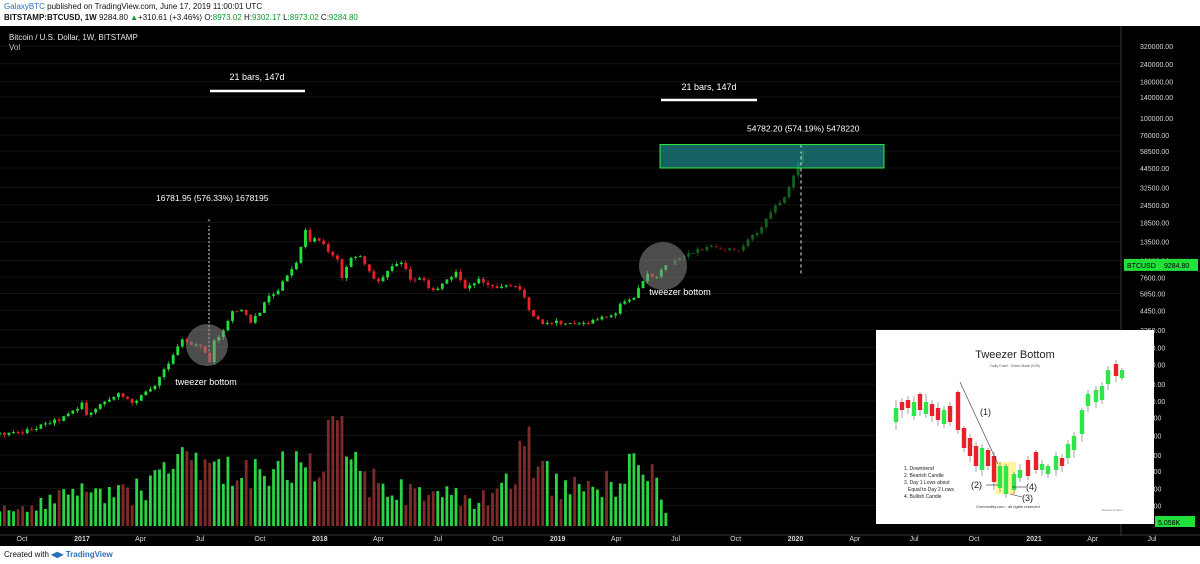 This screenshot has height=564, width=1200. I want to click on publisher-link: GalaxyBTC, so click(24, 6).